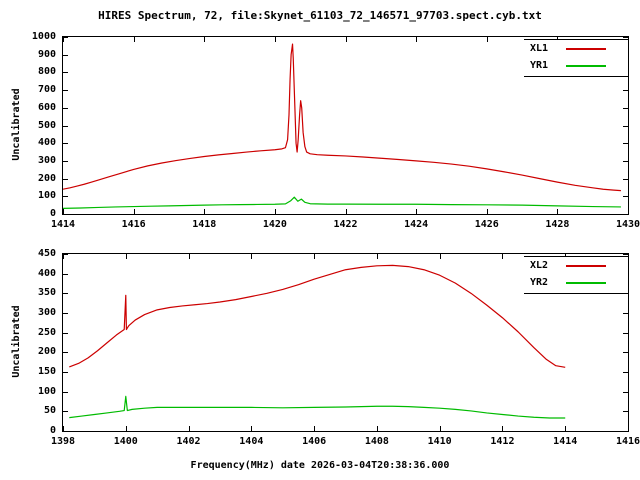 The height and width of the screenshot is (480, 640). I want to click on y-tick-label: 150, so click(46, 371).